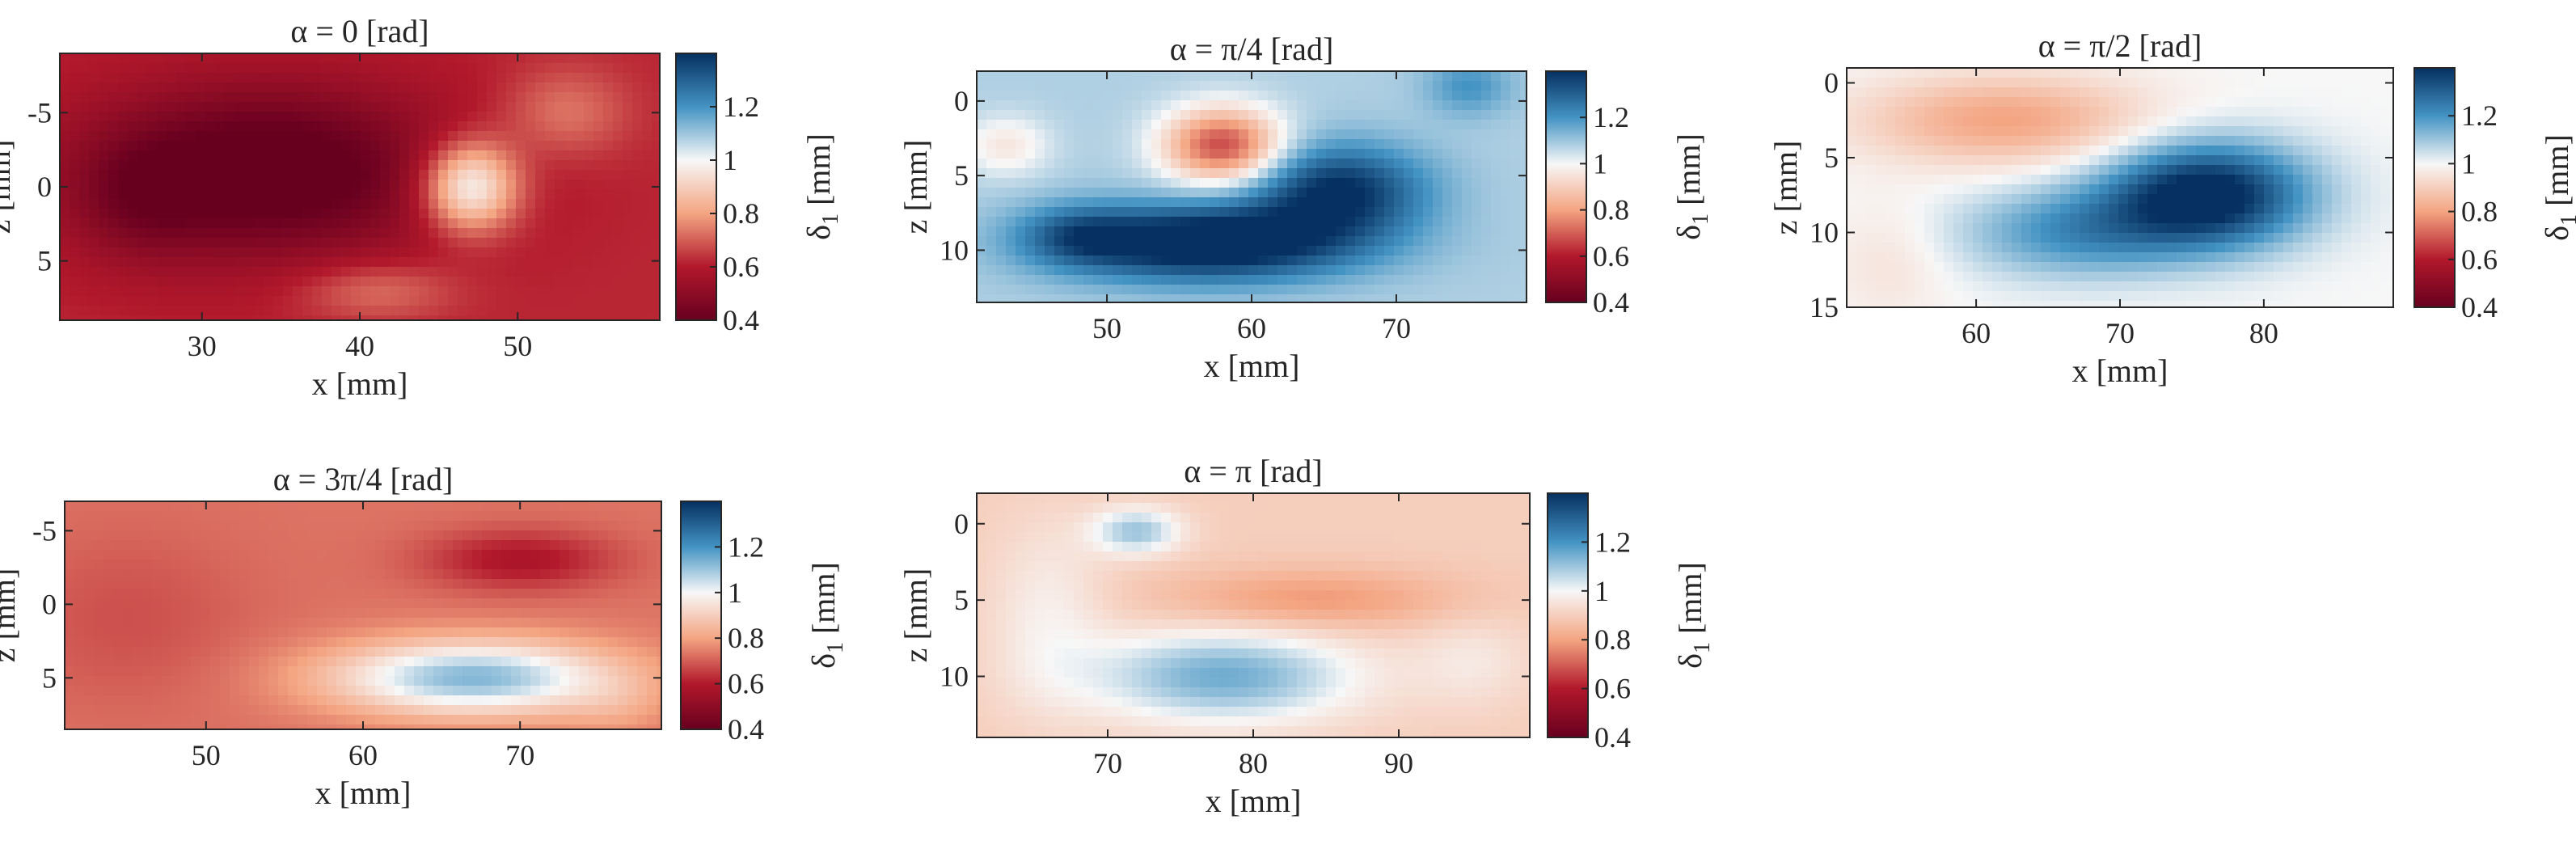  I want to click on chart-title: α = π [rad], so click(1253, 471).